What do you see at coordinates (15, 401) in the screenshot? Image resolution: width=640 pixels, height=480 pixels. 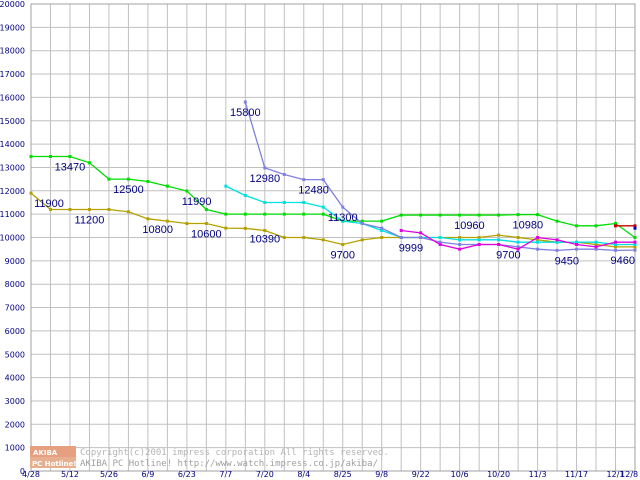 I see `y-tick-label: 3000` at bounding box center [15, 401].